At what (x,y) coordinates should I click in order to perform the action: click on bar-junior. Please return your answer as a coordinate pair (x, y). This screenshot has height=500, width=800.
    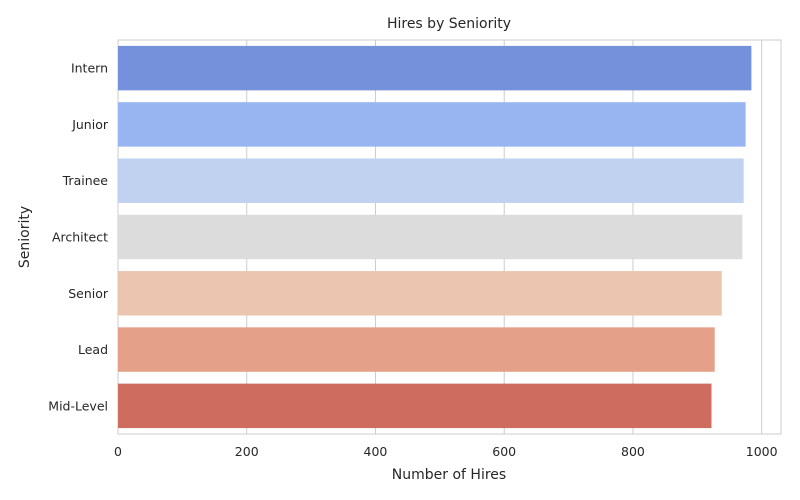
    Looking at the image, I should click on (432, 124).